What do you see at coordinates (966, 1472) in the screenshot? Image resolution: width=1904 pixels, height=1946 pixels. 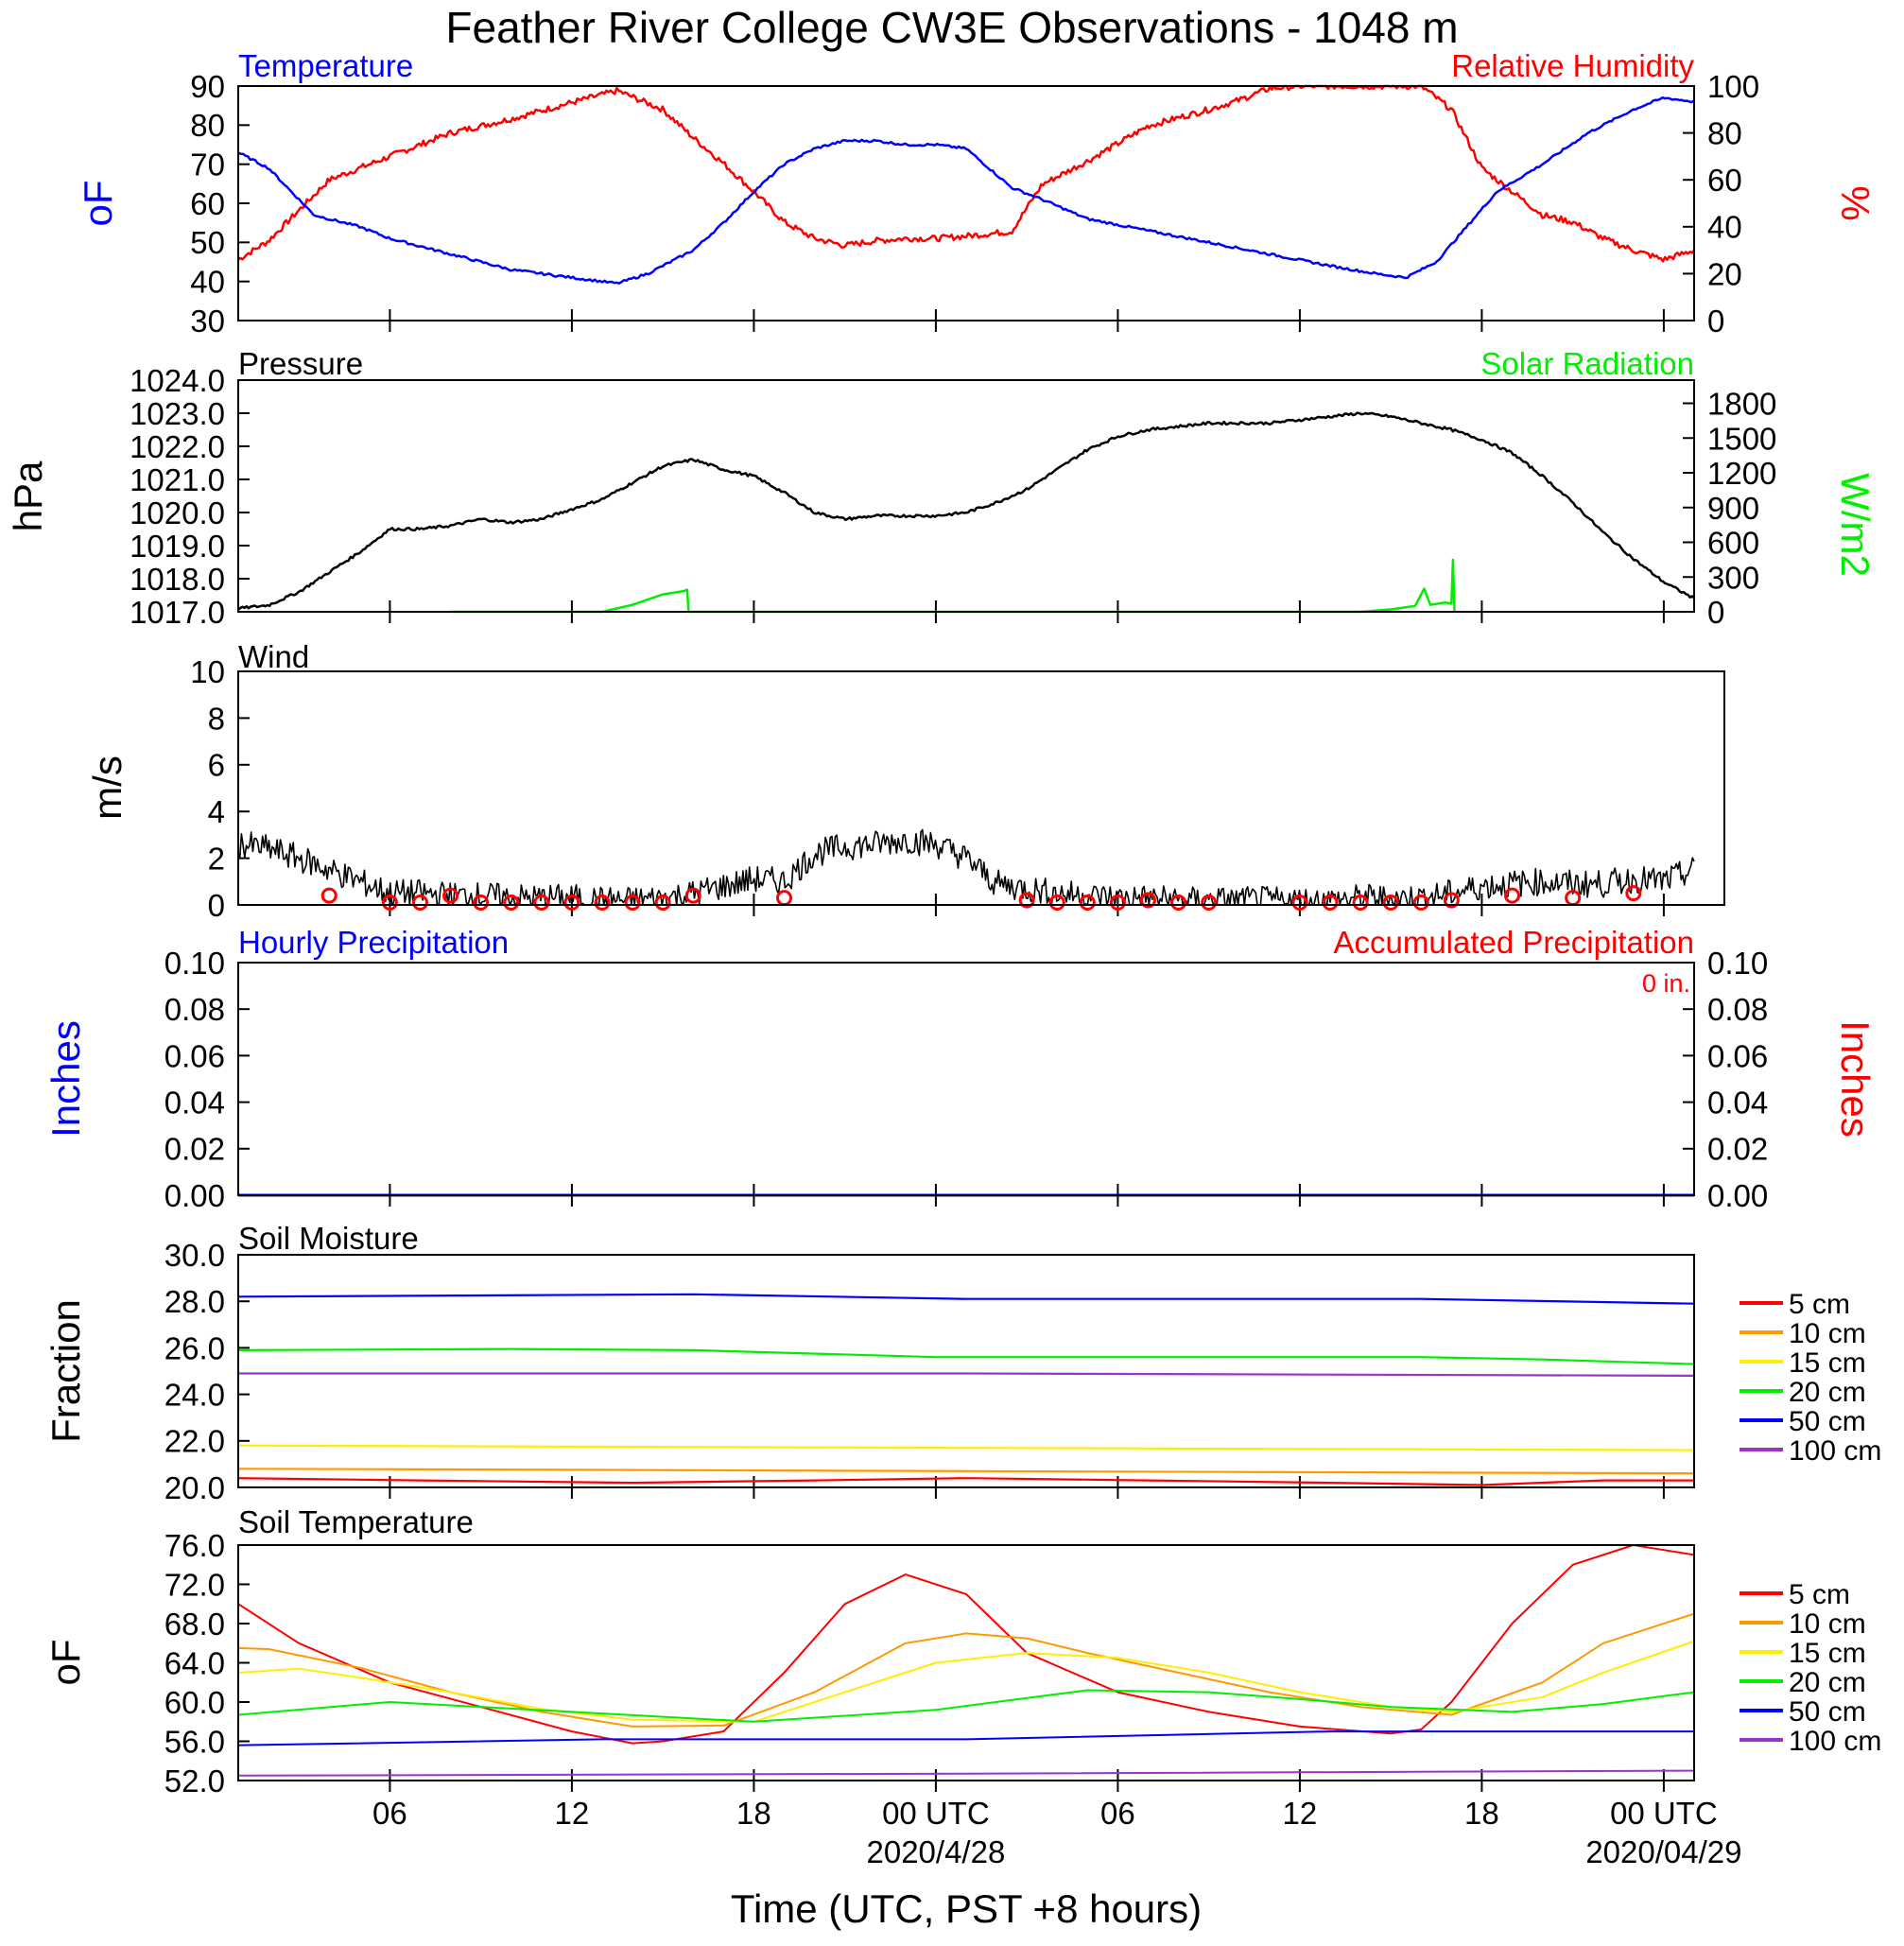 I see `series-line-10-cm` at bounding box center [966, 1472].